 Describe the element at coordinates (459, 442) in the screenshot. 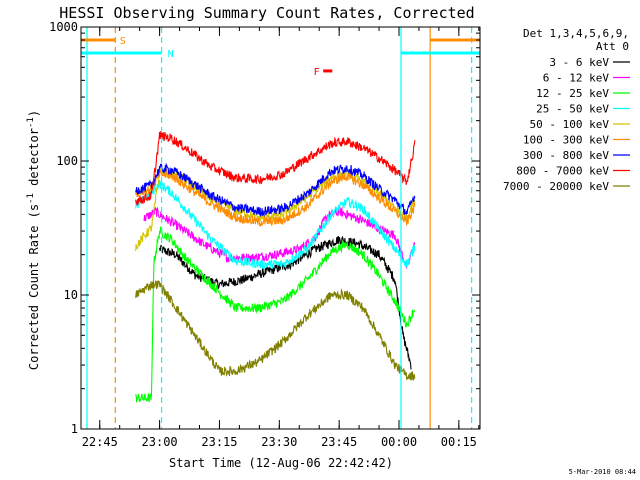

I see `x-tick-label: 00:15` at that location.